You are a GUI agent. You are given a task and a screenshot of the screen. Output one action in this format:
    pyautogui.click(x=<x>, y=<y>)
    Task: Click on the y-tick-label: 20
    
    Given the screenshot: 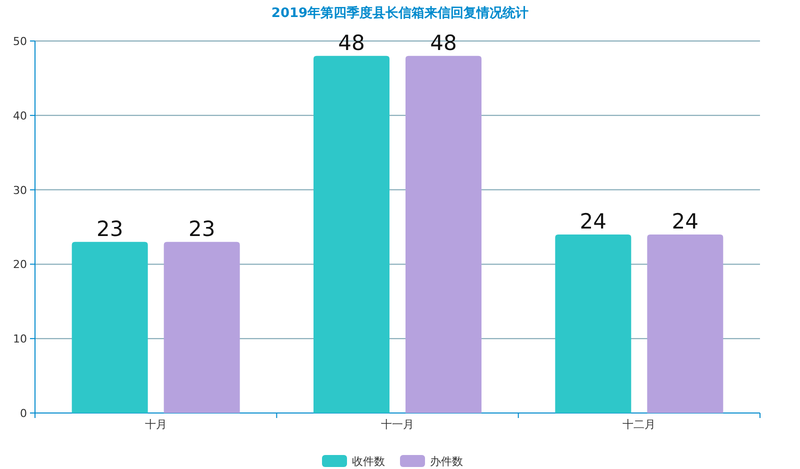 What is the action you would take?
    pyautogui.click(x=20, y=265)
    